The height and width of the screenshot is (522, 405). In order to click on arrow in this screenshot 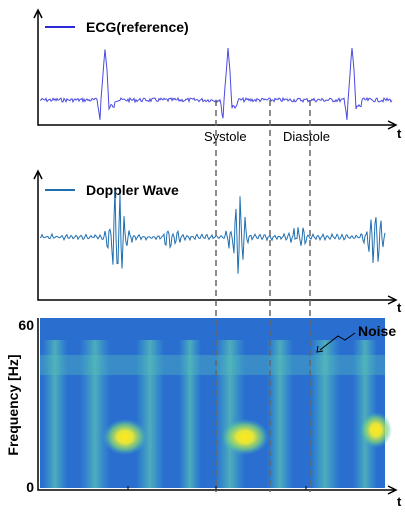, I will do `click(337, 341)`.